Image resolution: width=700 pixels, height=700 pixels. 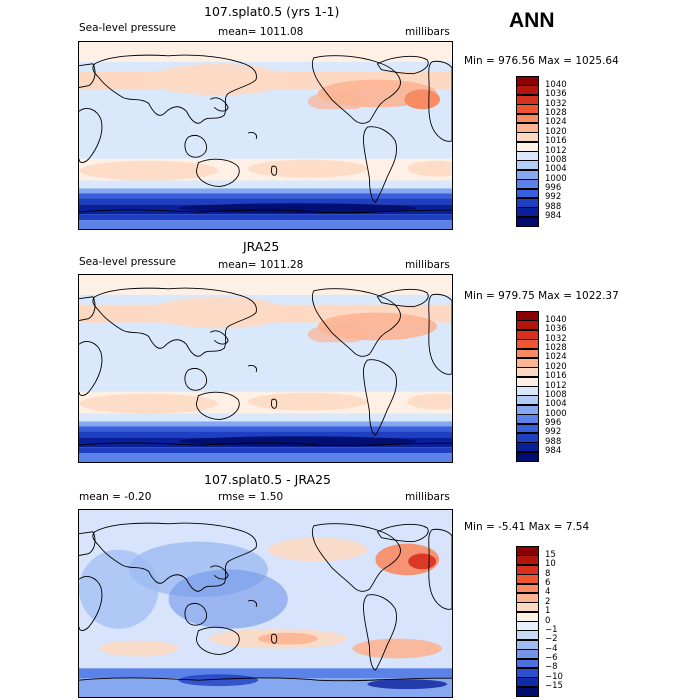 What do you see at coordinates (551, 648) in the screenshot?
I see `colorbar-tick-label: −4` at bounding box center [551, 648].